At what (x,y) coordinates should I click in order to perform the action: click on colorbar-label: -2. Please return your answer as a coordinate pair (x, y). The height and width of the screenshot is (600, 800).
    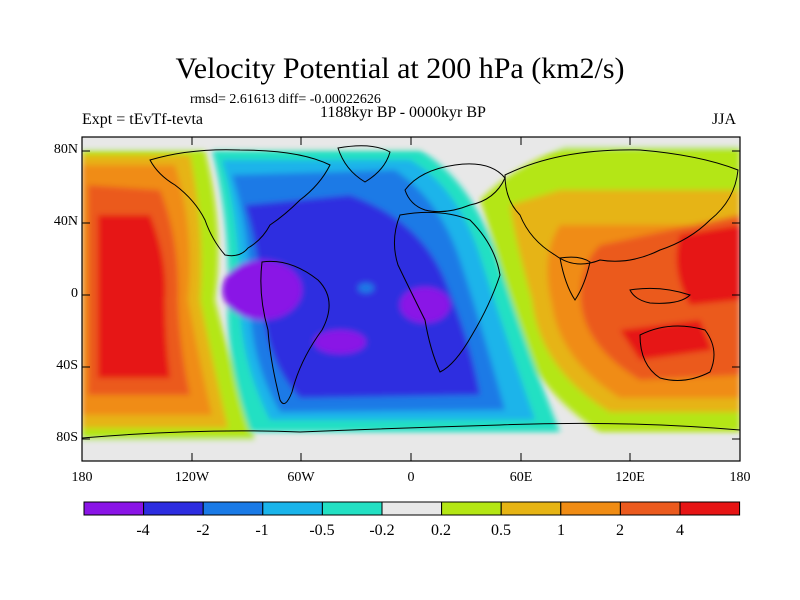
    Looking at the image, I should click on (203, 530).